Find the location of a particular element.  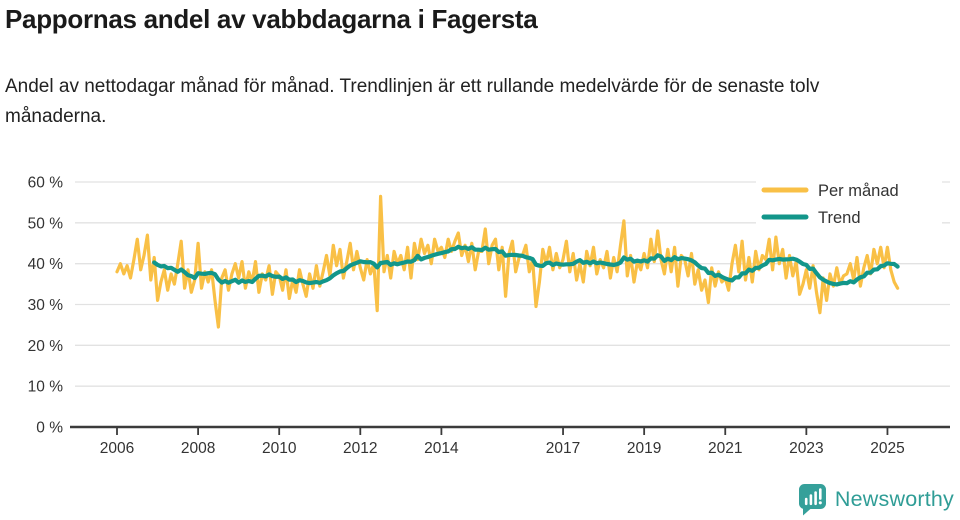

newsworthy-logo: Newsworthy is located at coordinates (875, 499).